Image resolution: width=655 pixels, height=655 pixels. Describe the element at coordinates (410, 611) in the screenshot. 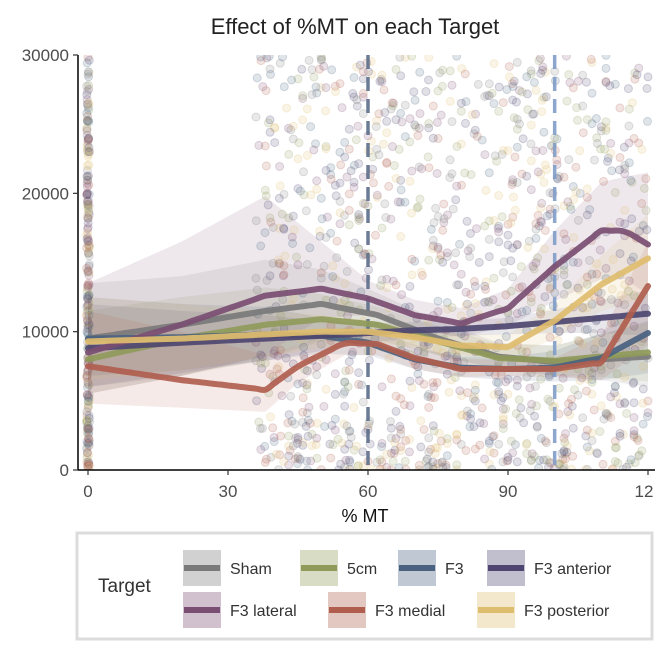

I see `legend-label: F3 medial` at that location.